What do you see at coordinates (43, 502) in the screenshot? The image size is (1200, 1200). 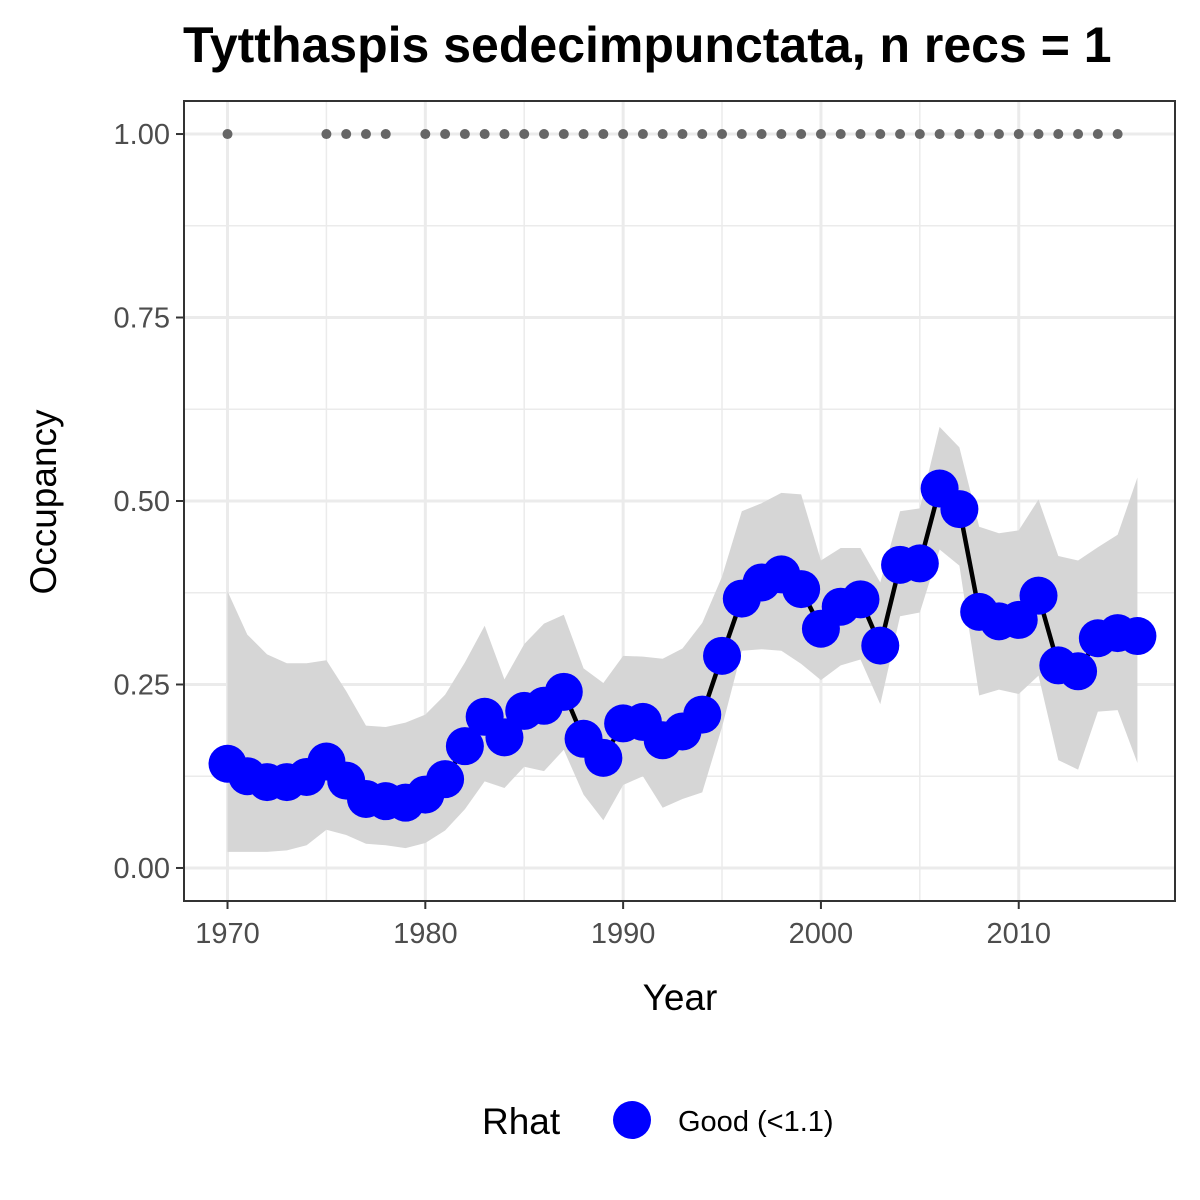 I see `y-axis-title: Occupancy` at bounding box center [43, 502].